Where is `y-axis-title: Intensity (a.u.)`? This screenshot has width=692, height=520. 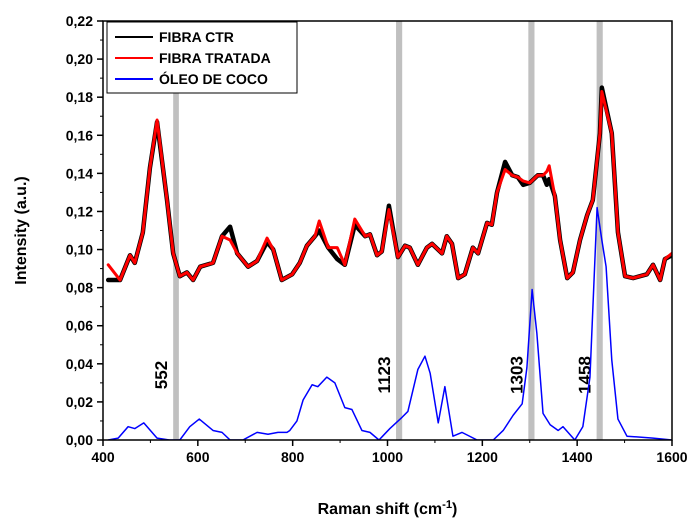 y-axis-title: Intensity (a.u.) is located at coordinates (21, 230).